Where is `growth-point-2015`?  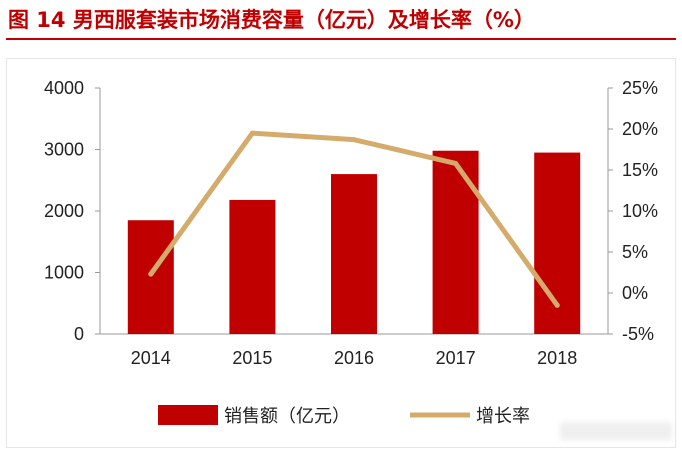
growth-point-2015 is located at coordinates (252, 133).